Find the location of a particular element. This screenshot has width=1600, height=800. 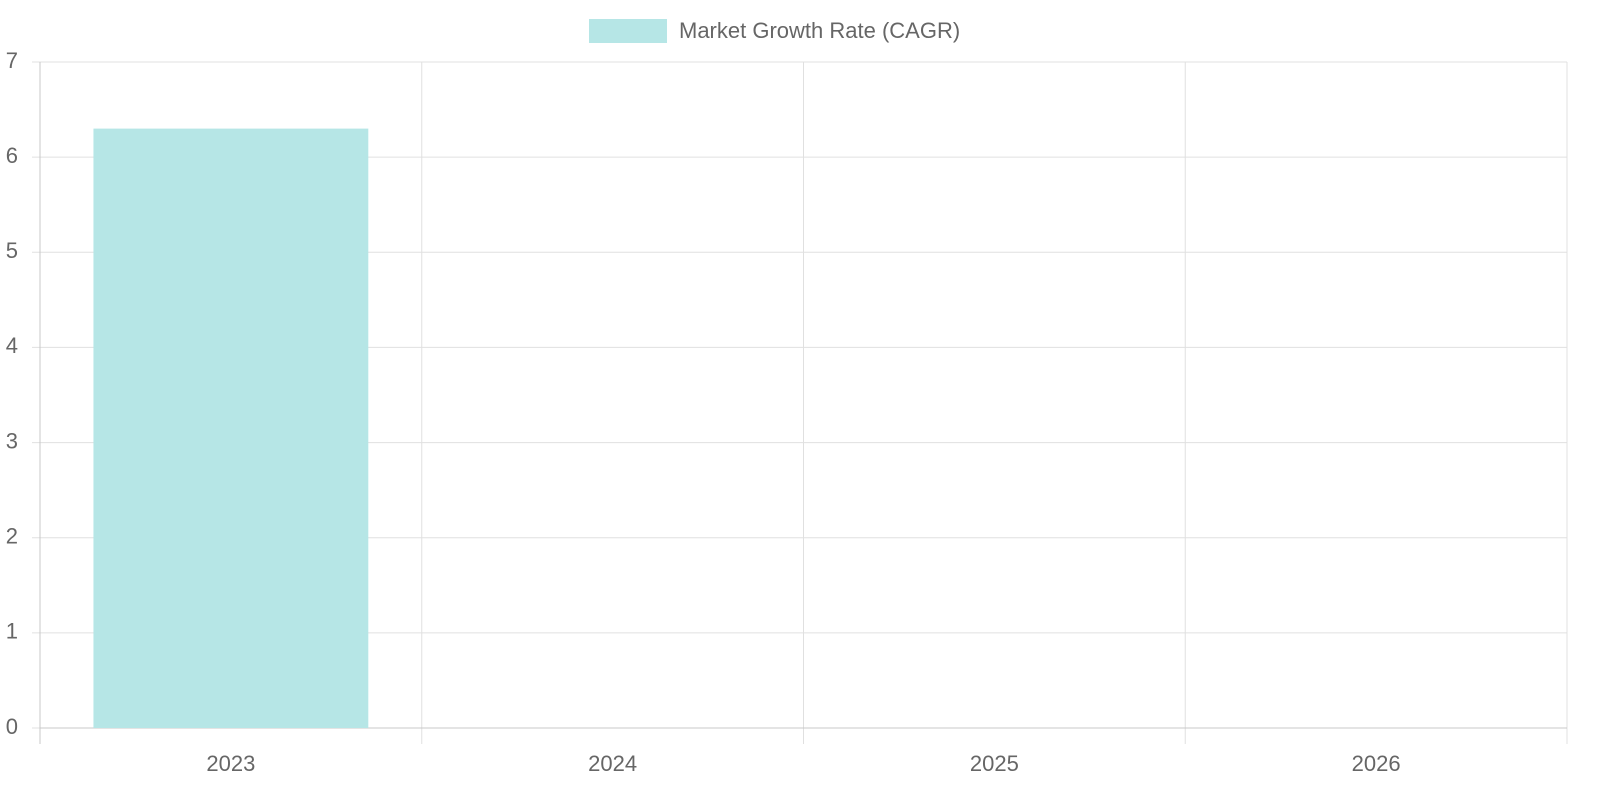

y-tick-label: 5 is located at coordinates (12, 250).